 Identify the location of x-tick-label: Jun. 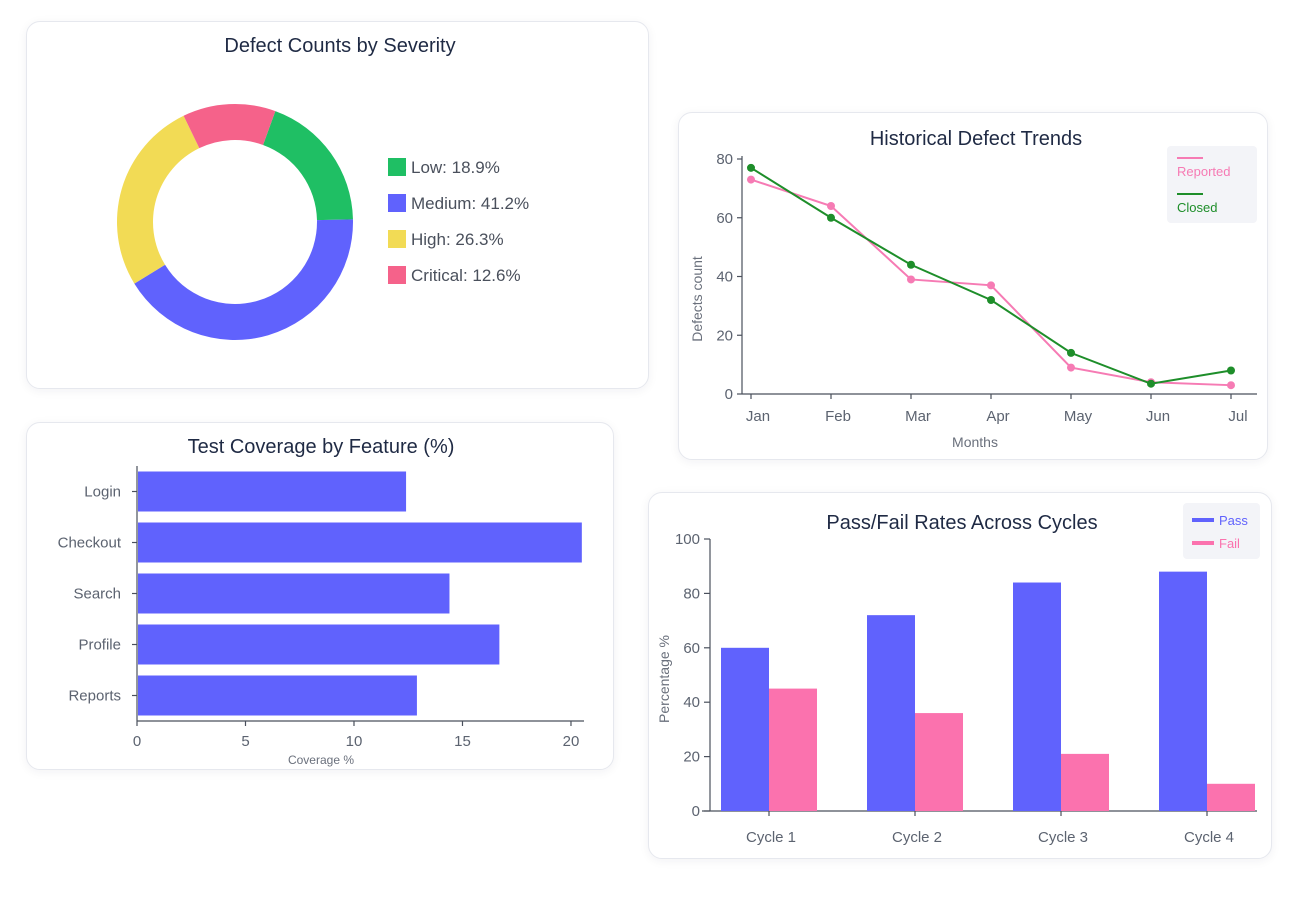
(1158, 416).